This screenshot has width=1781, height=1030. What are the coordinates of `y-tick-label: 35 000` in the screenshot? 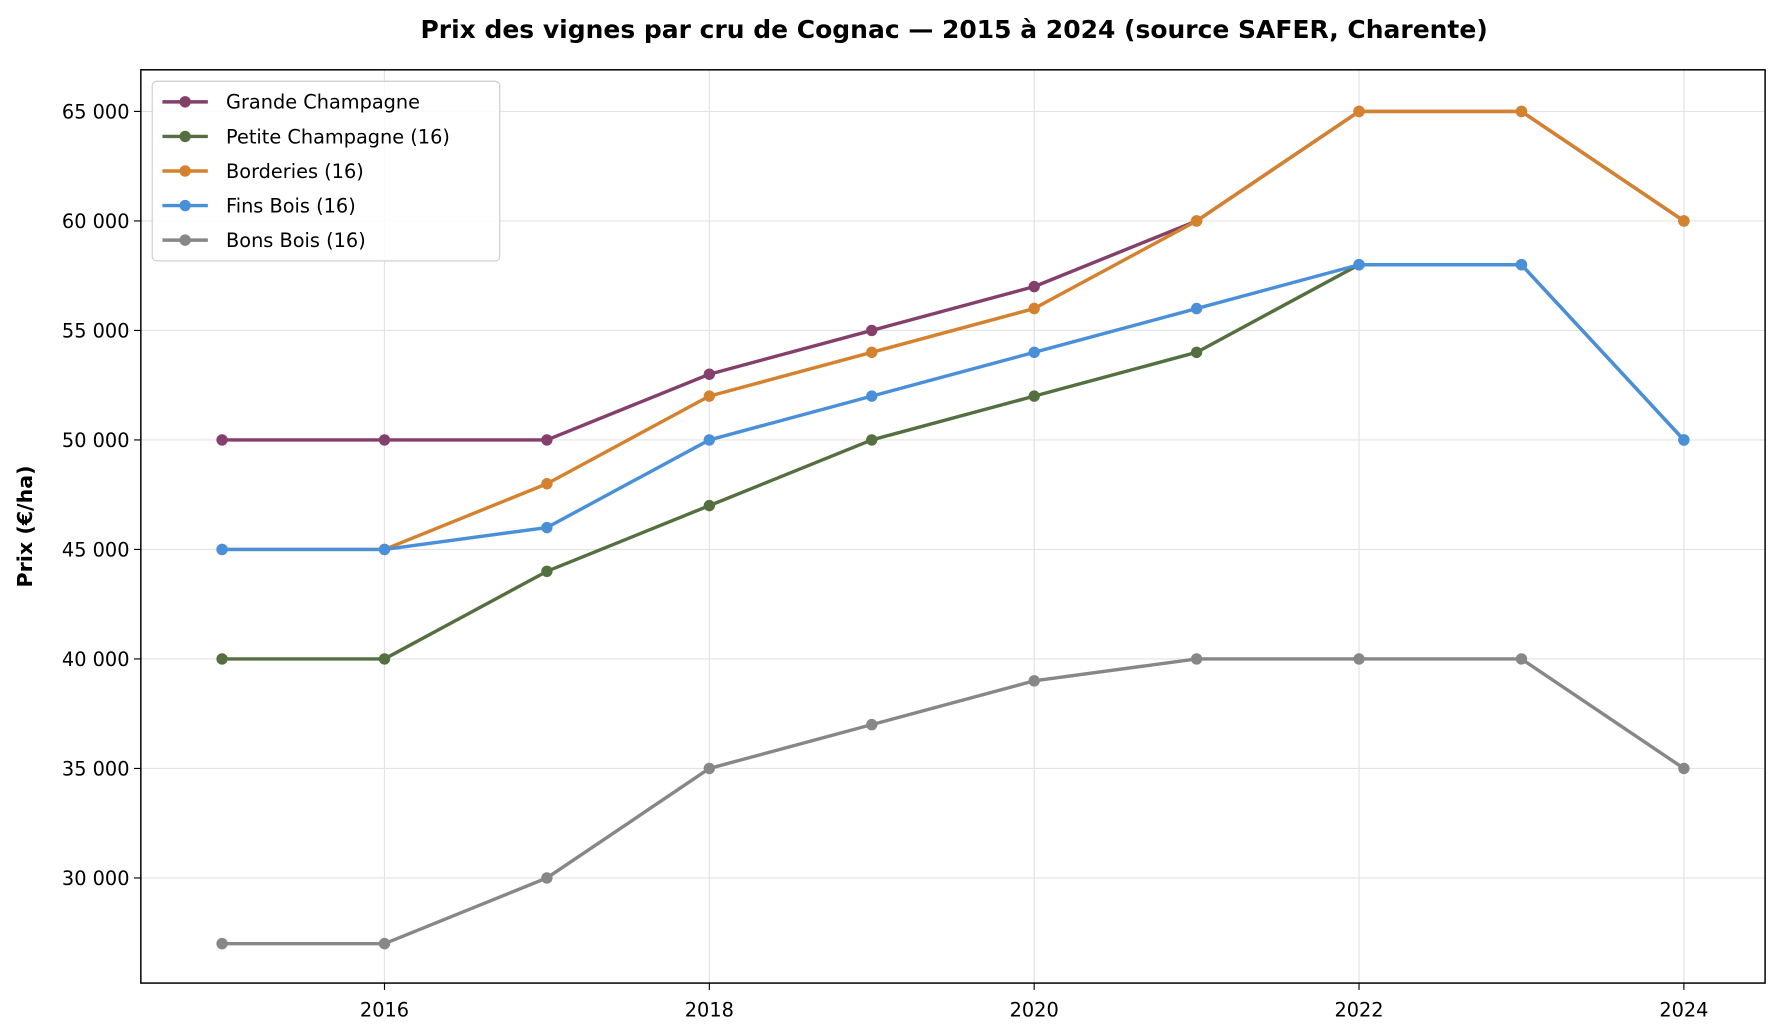 It's located at (96, 768).